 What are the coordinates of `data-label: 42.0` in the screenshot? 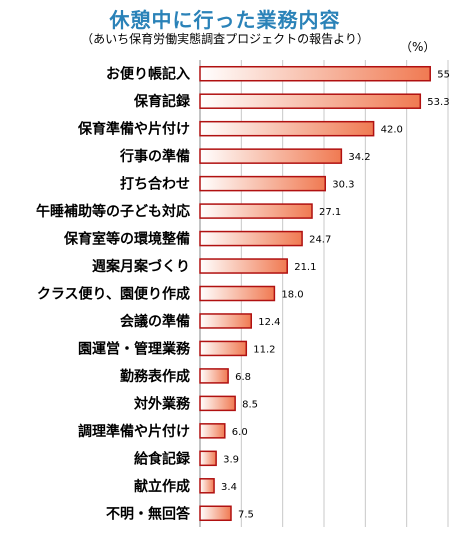 It's located at (392, 130).